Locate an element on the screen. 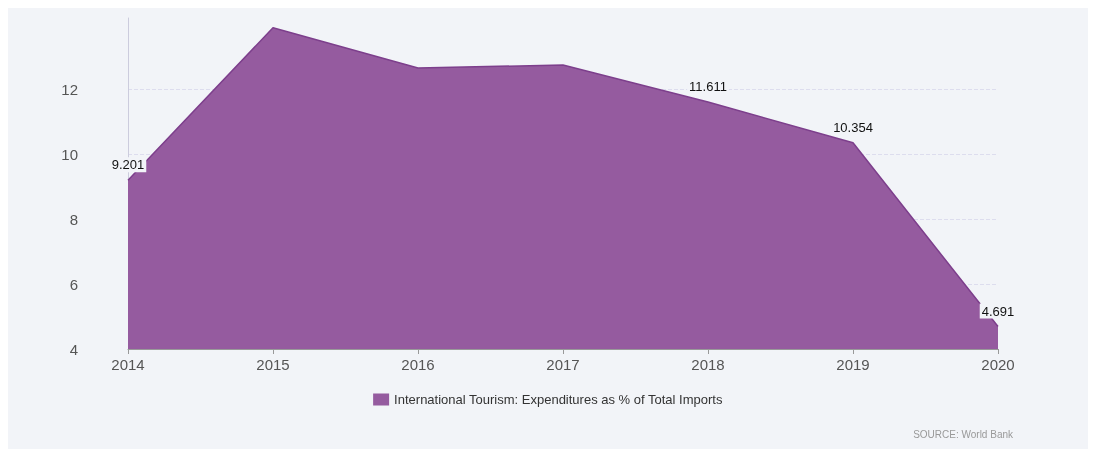 This screenshot has width=1096, height=457. x-tick-label: 2018 is located at coordinates (708, 364).